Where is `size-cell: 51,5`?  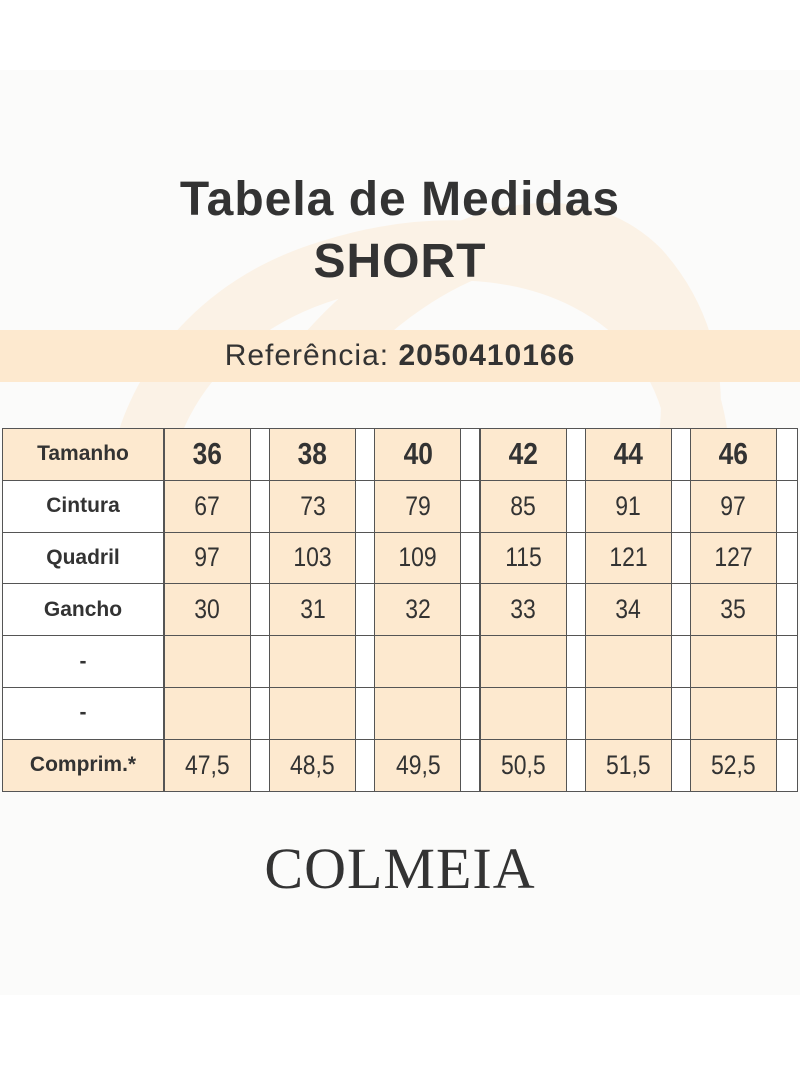 size-cell: 51,5 is located at coordinates (628, 765).